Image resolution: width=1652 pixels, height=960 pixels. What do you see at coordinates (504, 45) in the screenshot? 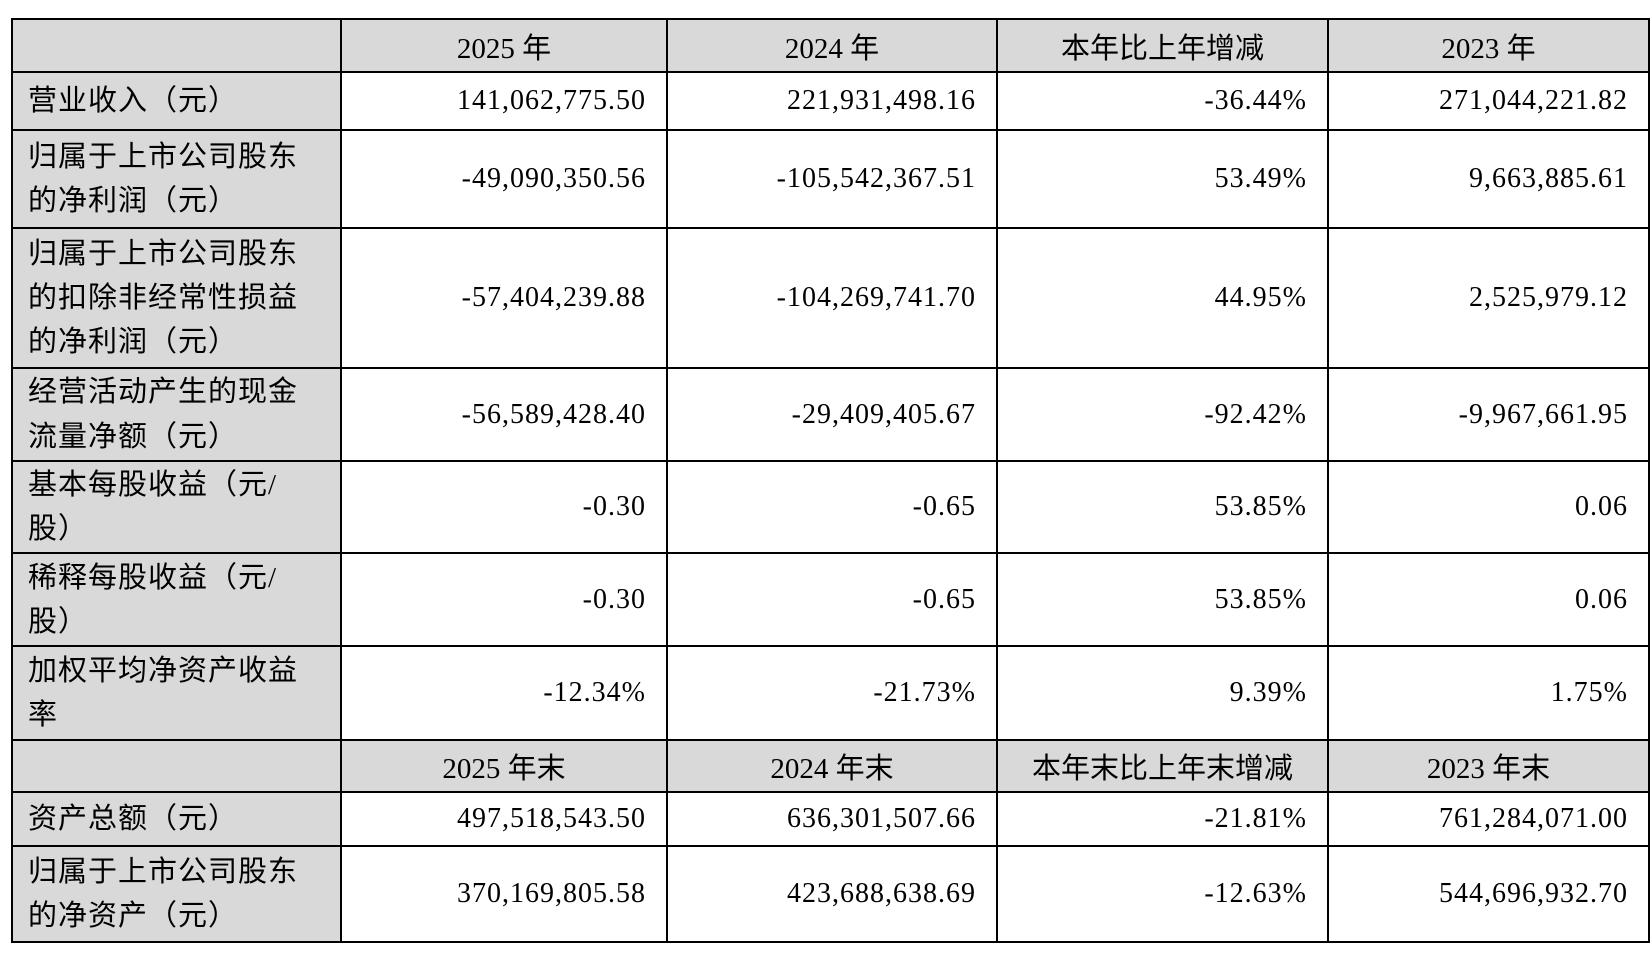
I see `col-header-2025: 2025 年` at bounding box center [504, 45].